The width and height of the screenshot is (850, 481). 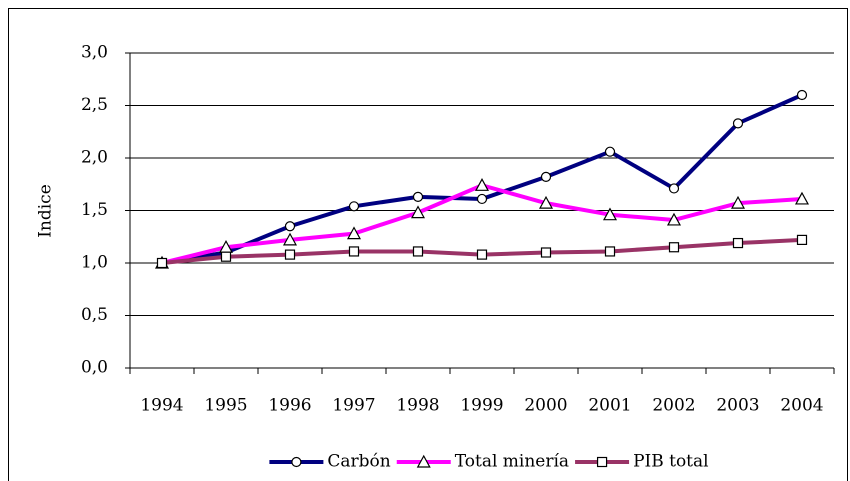 What do you see at coordinates (671, 462) in the screenshot?
I see `legend-label: PIB total` at bounding box center [671, 462].